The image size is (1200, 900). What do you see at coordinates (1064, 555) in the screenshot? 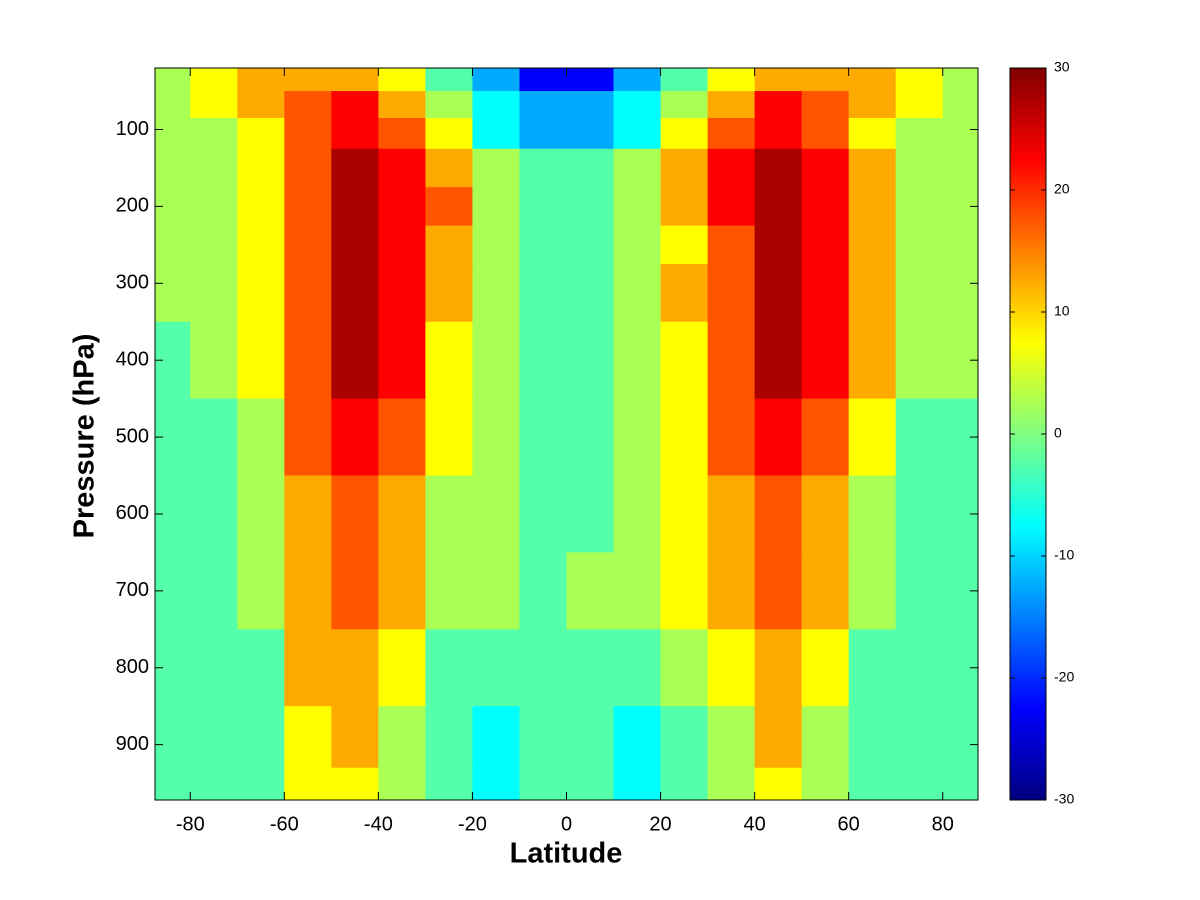
I see `colorbar-tick-label: -10` at bounding box center [1064, 555].